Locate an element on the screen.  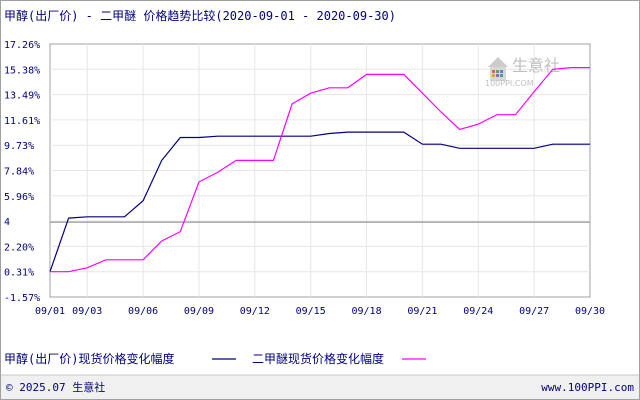
y-tick-label: 5.96% is located at coordinates (19, 197).